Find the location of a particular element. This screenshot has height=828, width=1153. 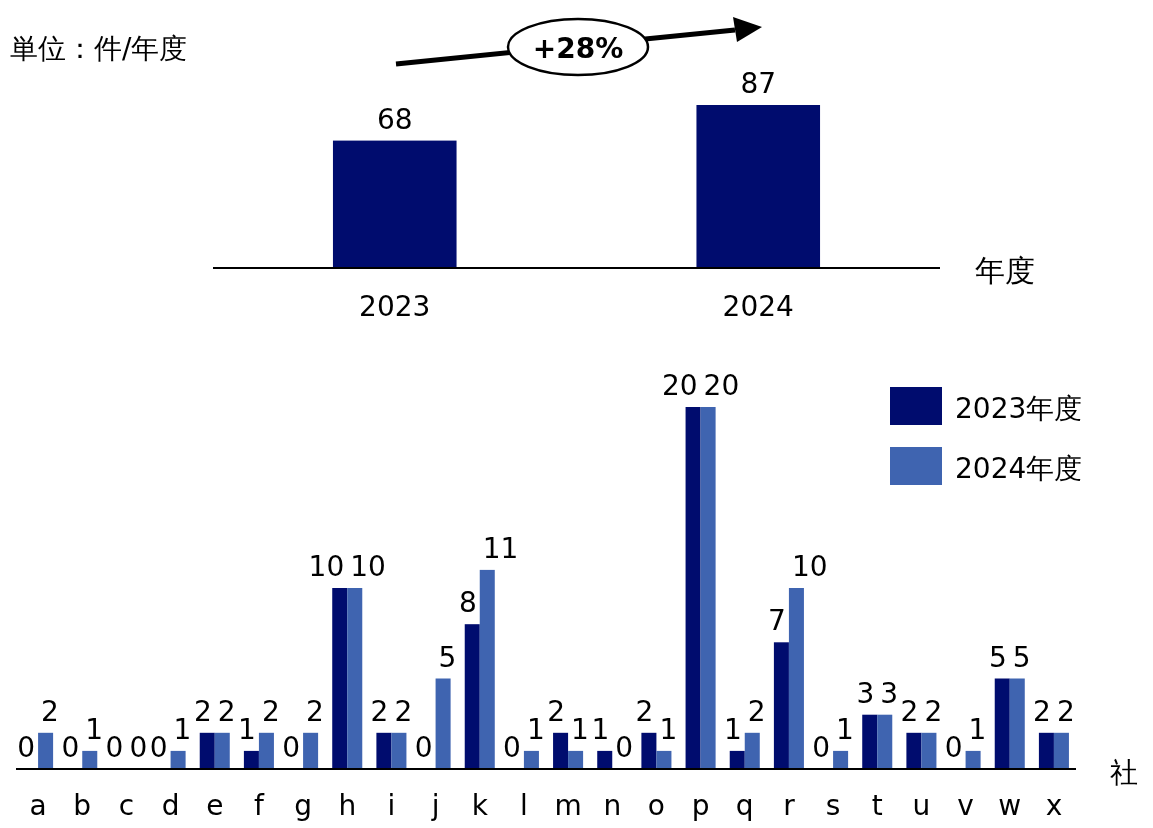

x-tick-label: k is located at coordinates (480, 805).